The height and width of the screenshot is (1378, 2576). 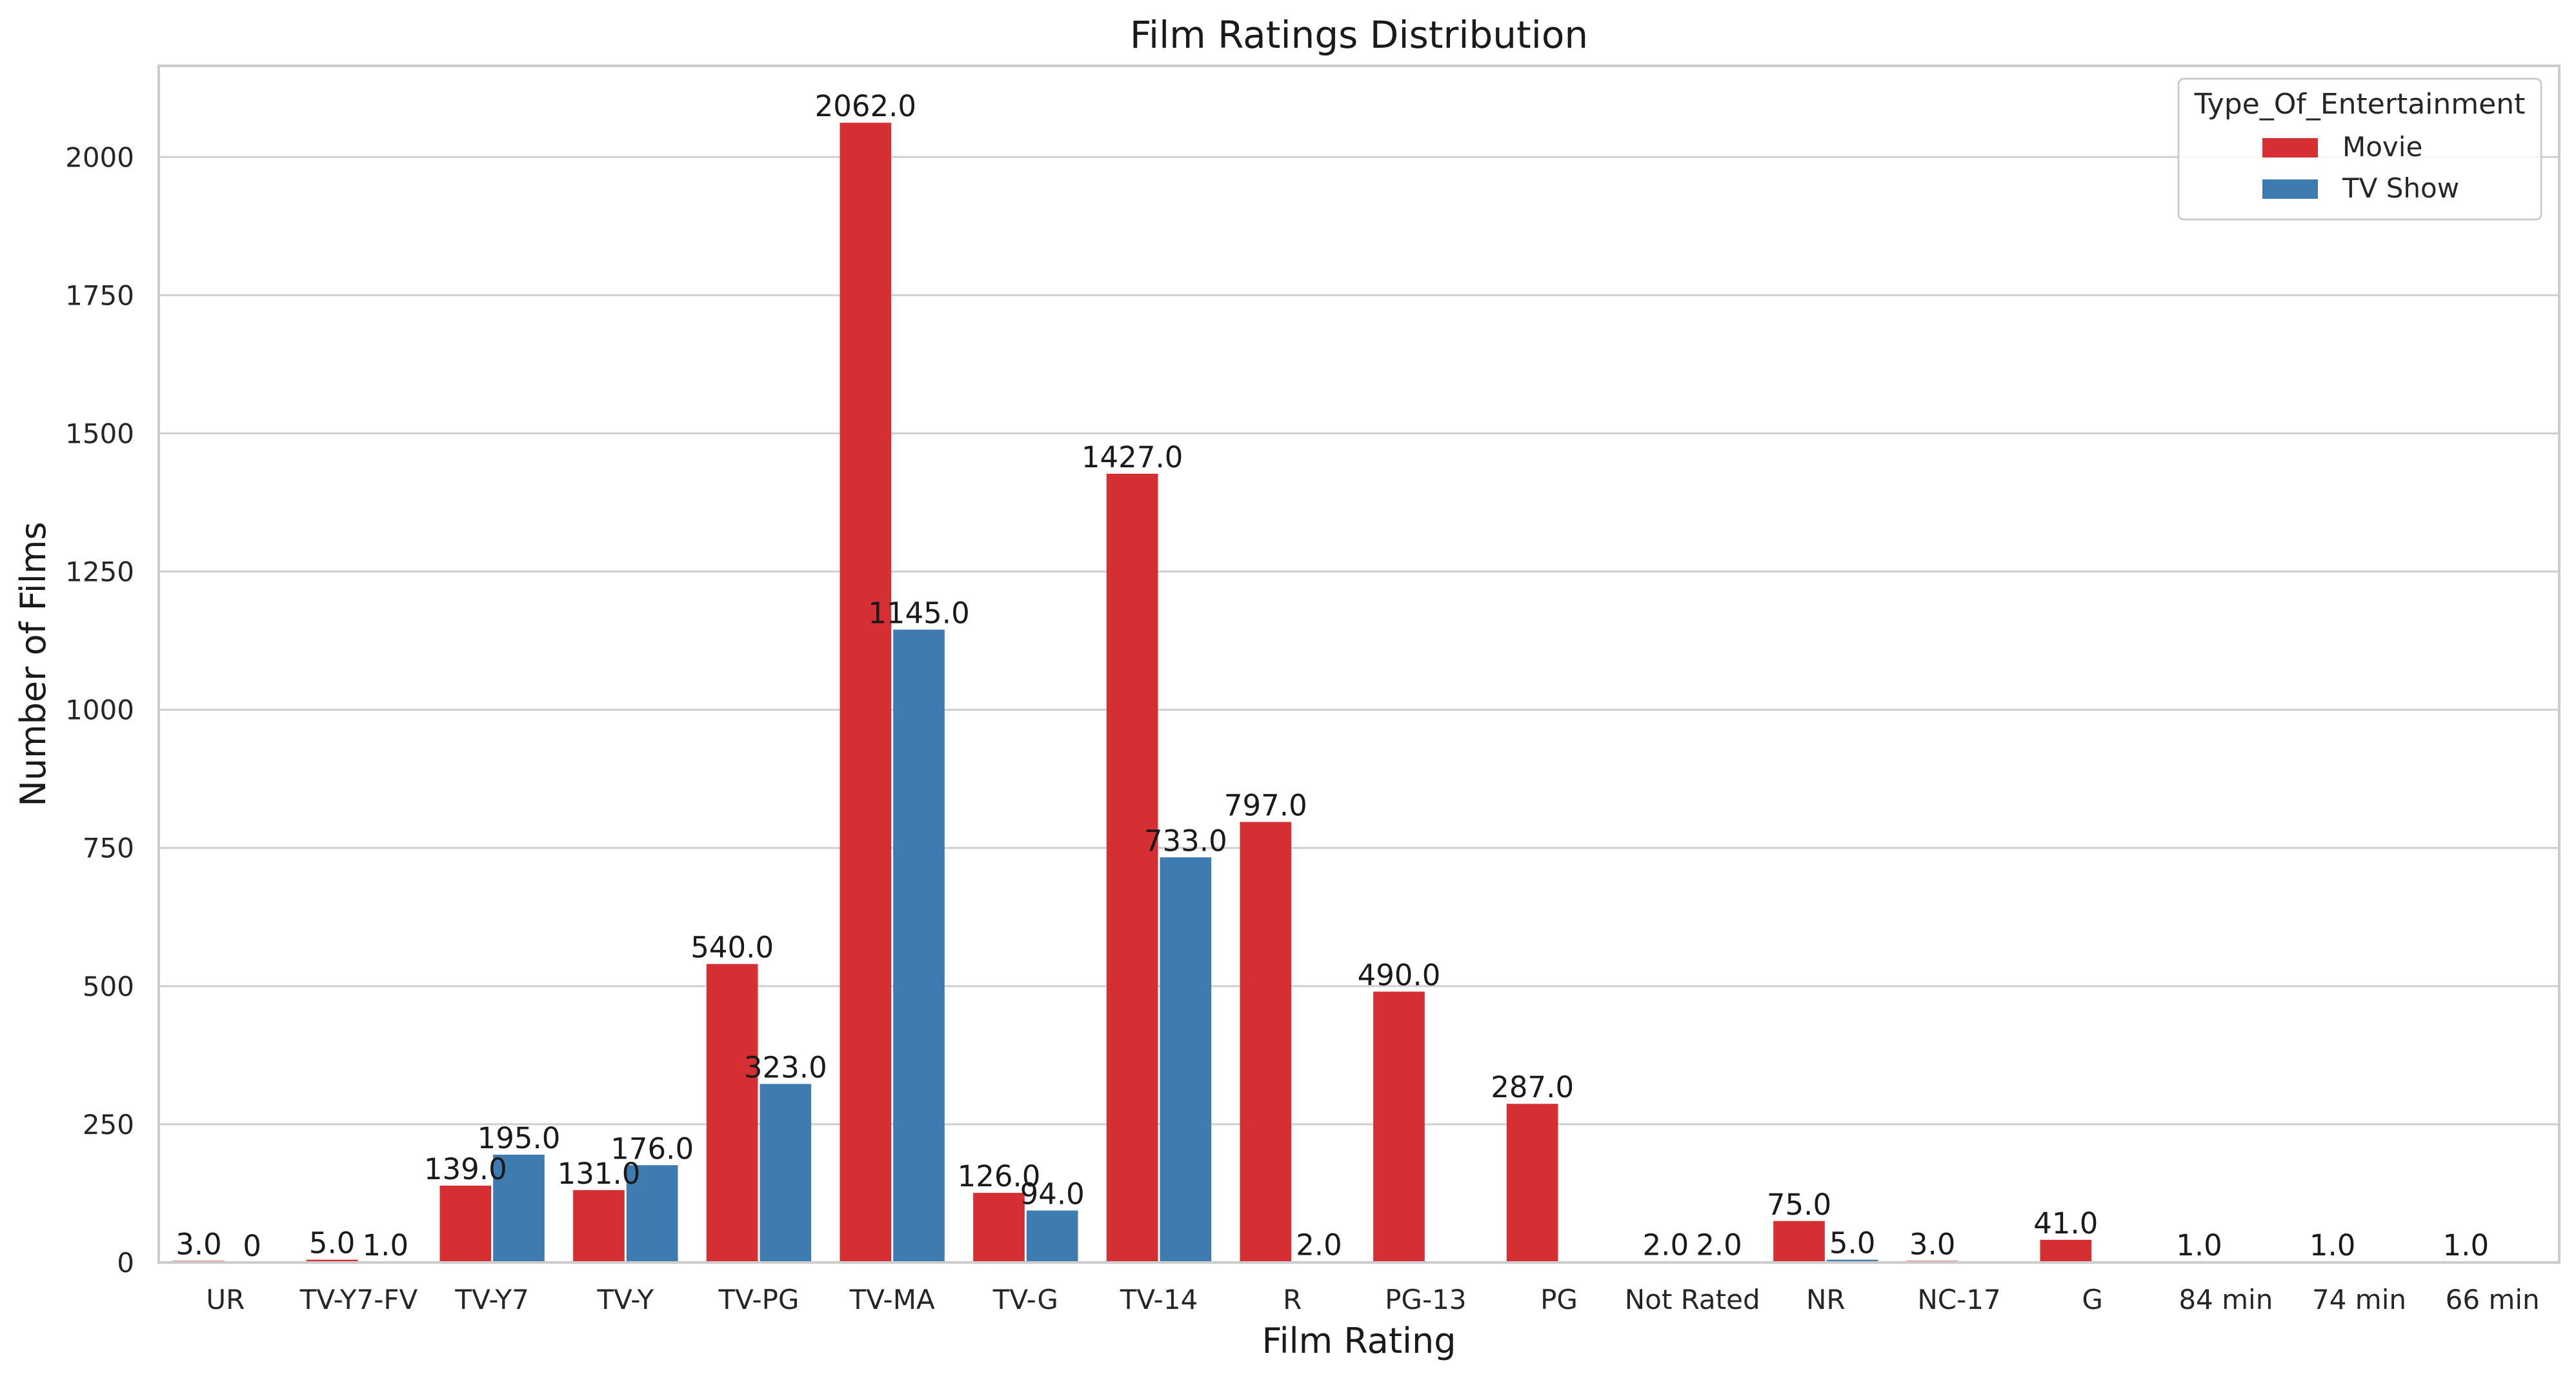 What do you see at coordinates (759, 1299) in the screenshot?
I see `x-tick-label: TV-PG` at bounding box center [759, 1299].